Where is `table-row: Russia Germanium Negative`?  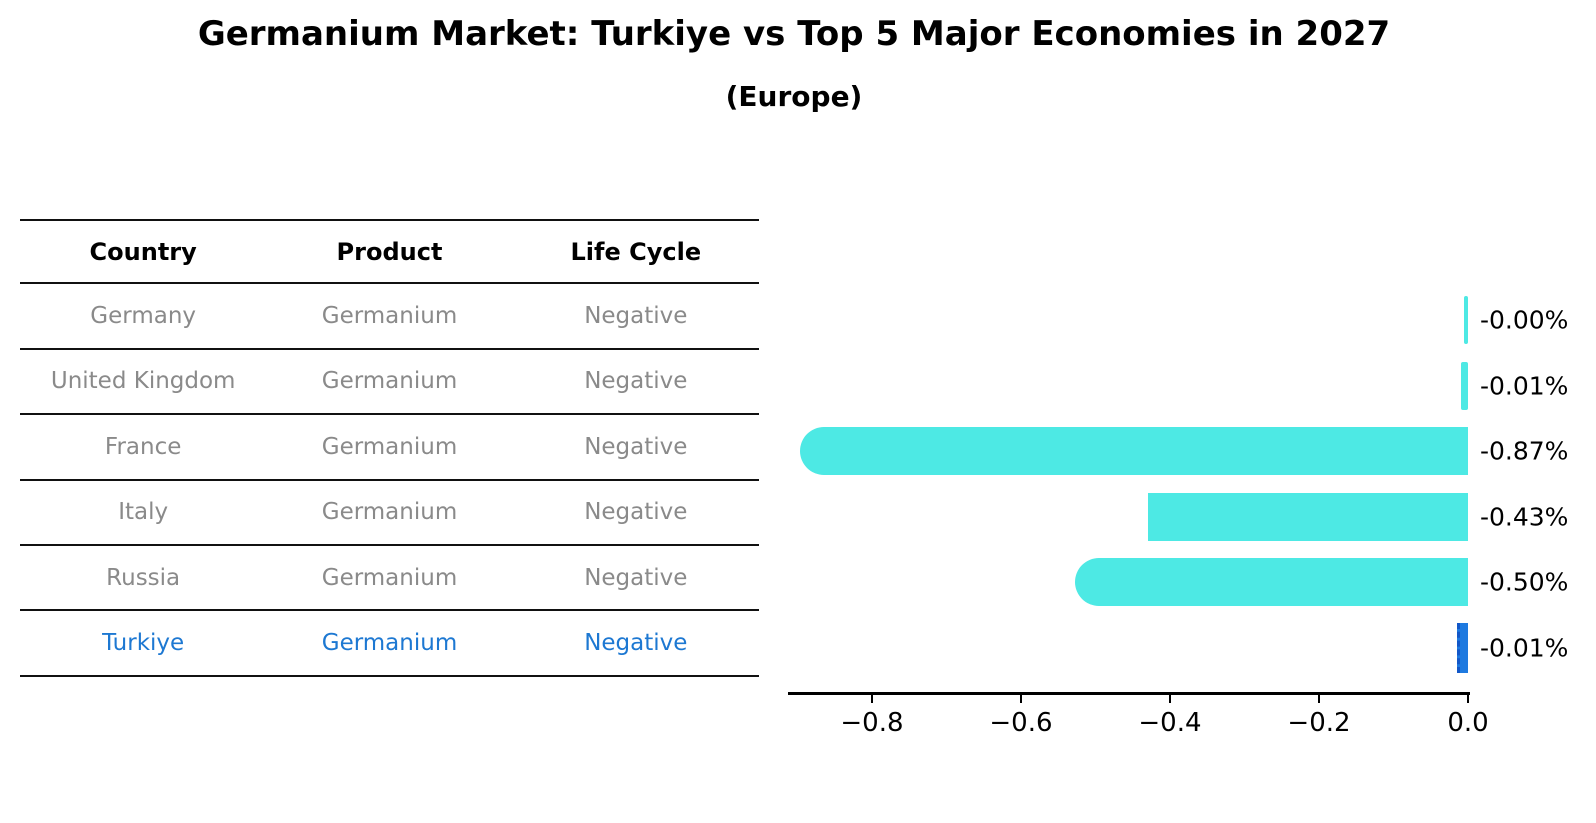
table-row: Russia Germanium Negative is located at coordinates (389, 579).